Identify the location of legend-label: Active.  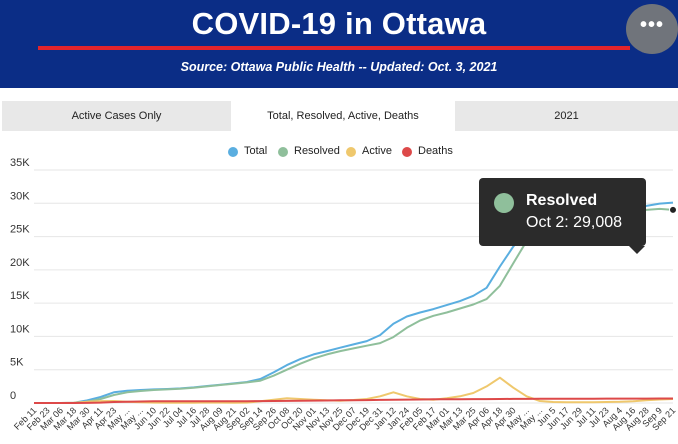
(377, 151).